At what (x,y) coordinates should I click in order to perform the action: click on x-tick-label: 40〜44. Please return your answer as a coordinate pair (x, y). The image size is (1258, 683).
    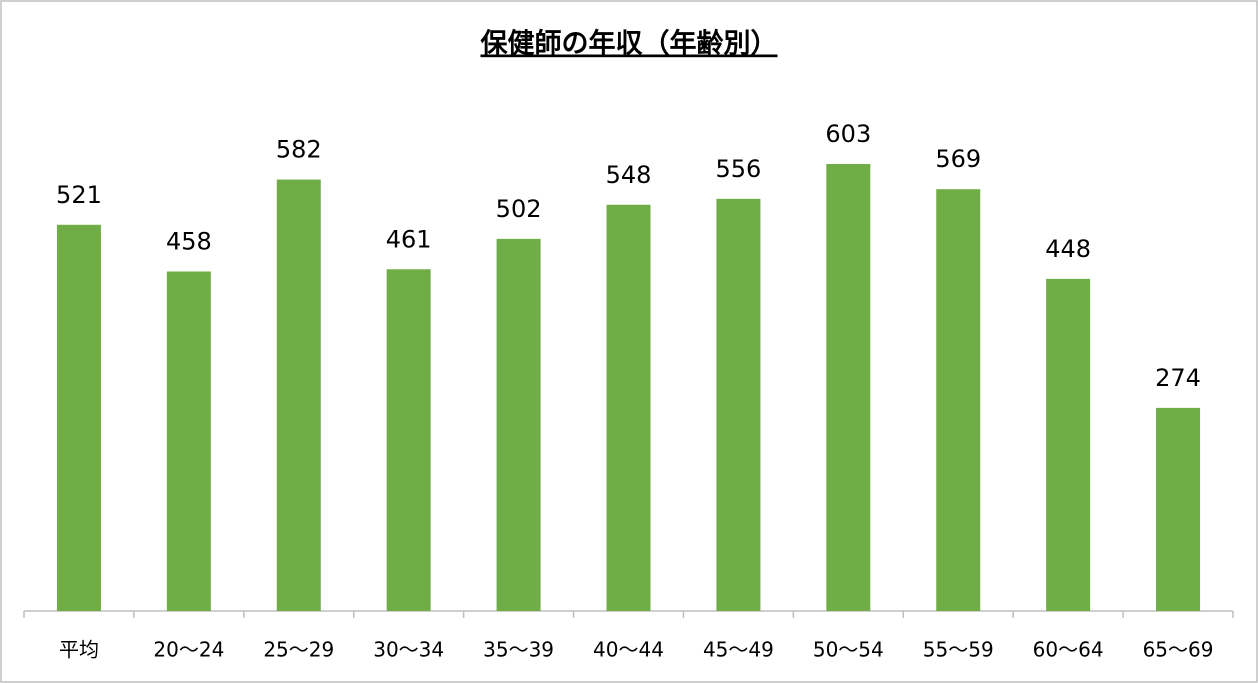
    Looking at the image, I should click on (628, 650).